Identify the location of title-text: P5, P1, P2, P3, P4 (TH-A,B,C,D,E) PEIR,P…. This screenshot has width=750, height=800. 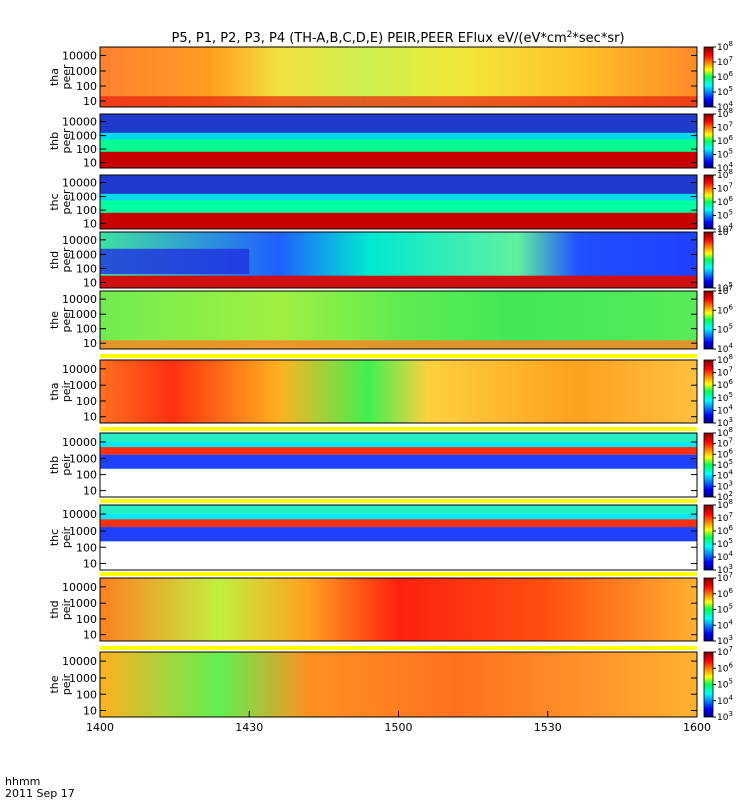
(368, 38).